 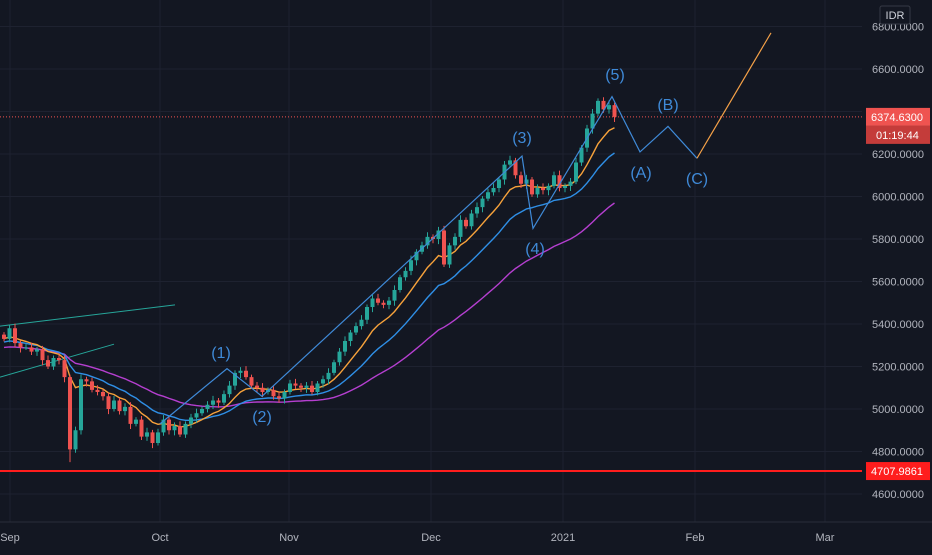 What do you see at coordinates (615, 75) in the screenshot?
I see `wave-label: (5)` at bounding box center [615, 75].